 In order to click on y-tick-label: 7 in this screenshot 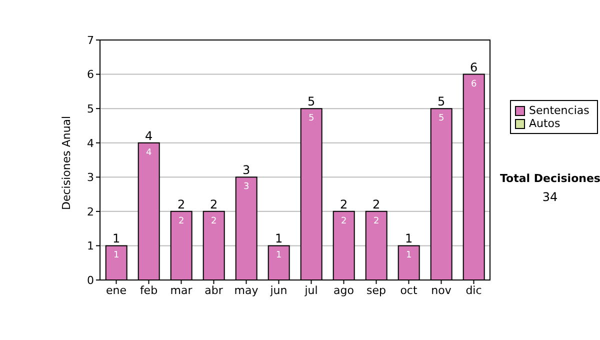, I will do `click(90, 40)`.